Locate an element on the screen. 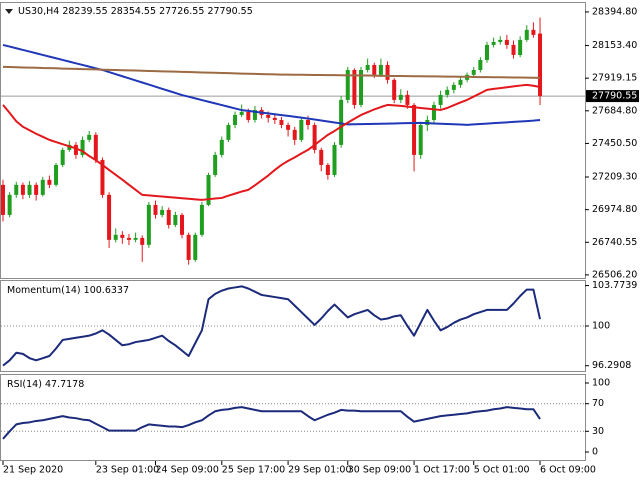  y-tick-label: 70 is located at coordinates (598, 403).